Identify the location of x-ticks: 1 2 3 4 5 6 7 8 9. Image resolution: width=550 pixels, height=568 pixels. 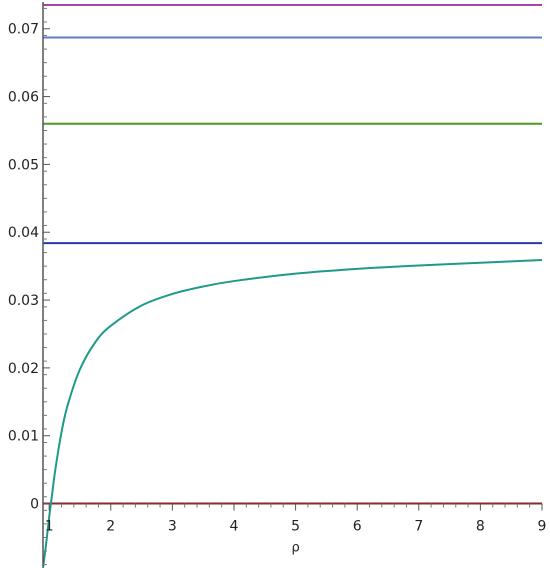
(296, 519).